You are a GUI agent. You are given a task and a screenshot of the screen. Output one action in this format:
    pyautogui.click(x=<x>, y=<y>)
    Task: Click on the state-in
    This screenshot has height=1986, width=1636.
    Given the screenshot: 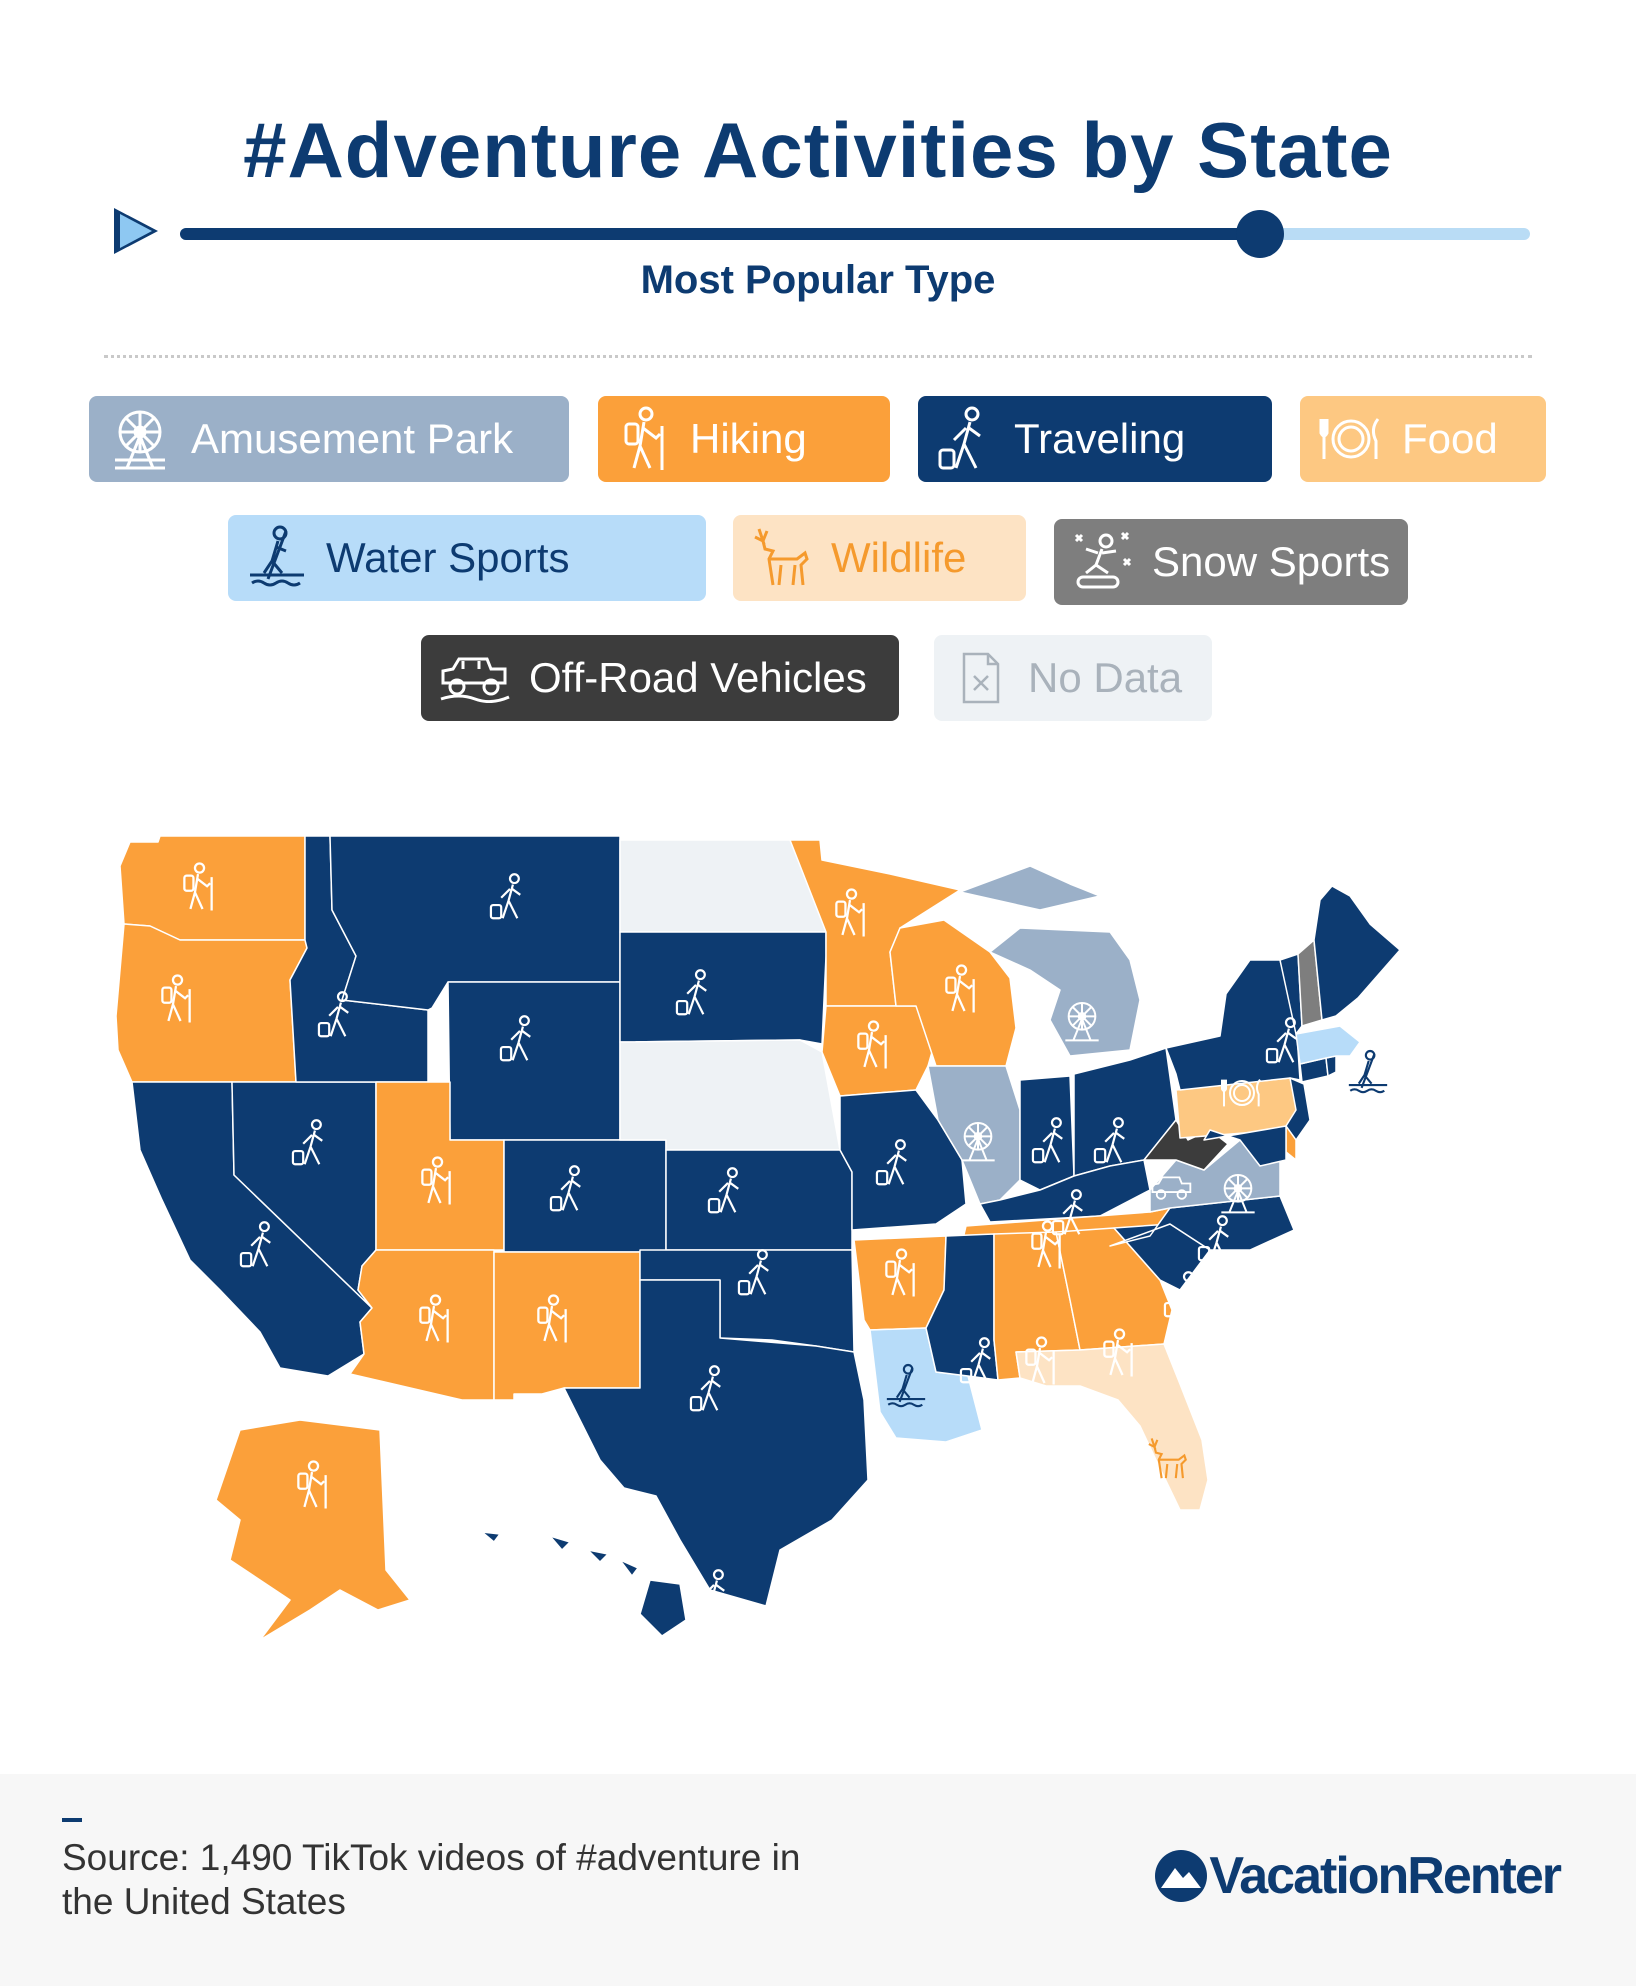 What is the action you would take?
    pyautogui.click(x=1047, y=1133)
    